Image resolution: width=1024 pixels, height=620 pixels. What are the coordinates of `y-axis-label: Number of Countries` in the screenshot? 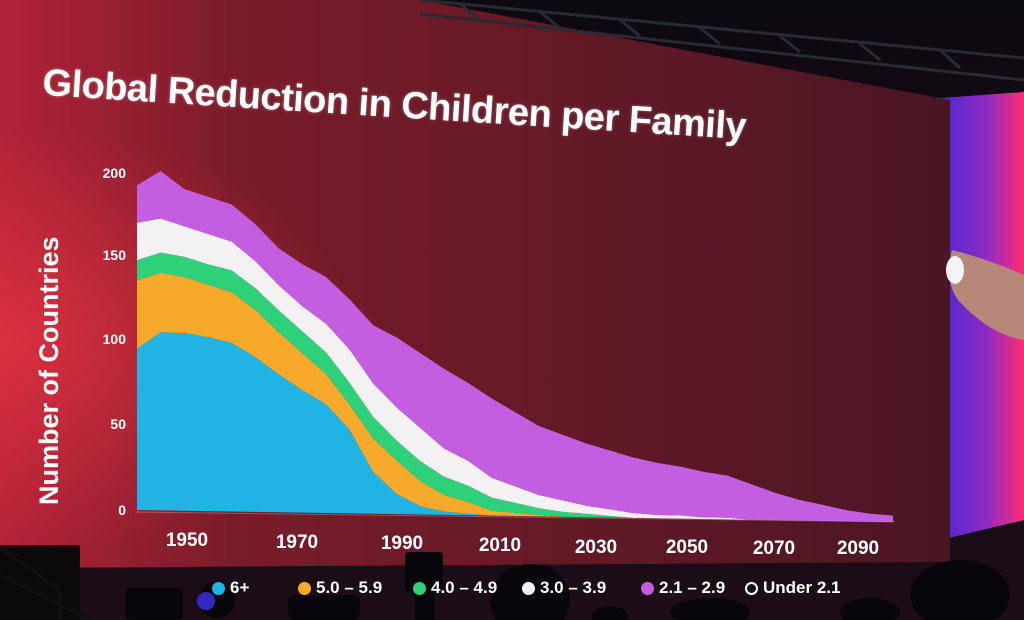 It's located at (49, 370).